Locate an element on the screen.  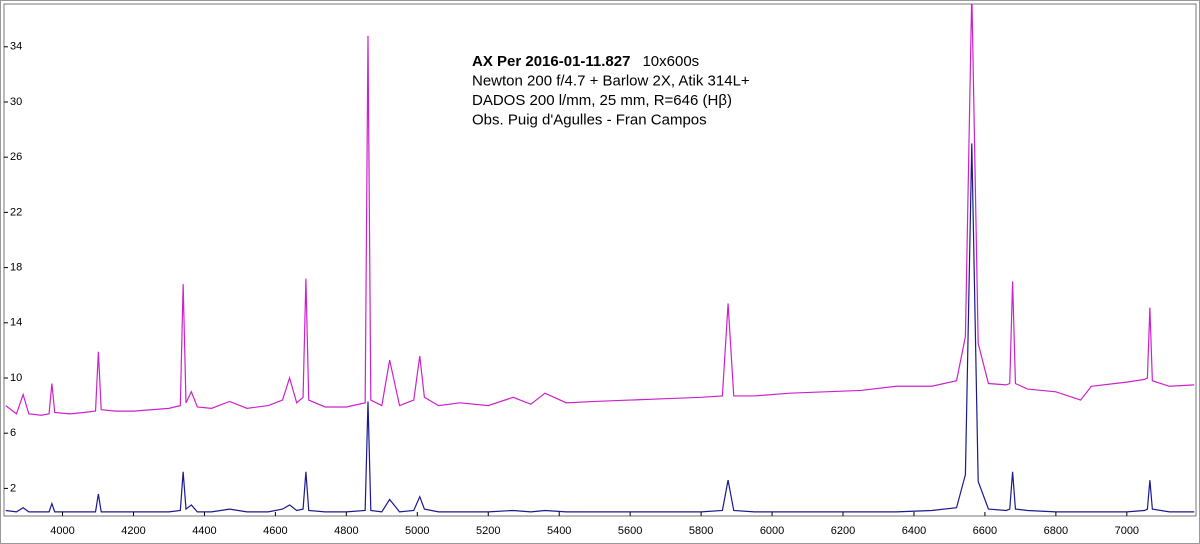
x-tick-label: 6200 is located at coordinates (843, 531).